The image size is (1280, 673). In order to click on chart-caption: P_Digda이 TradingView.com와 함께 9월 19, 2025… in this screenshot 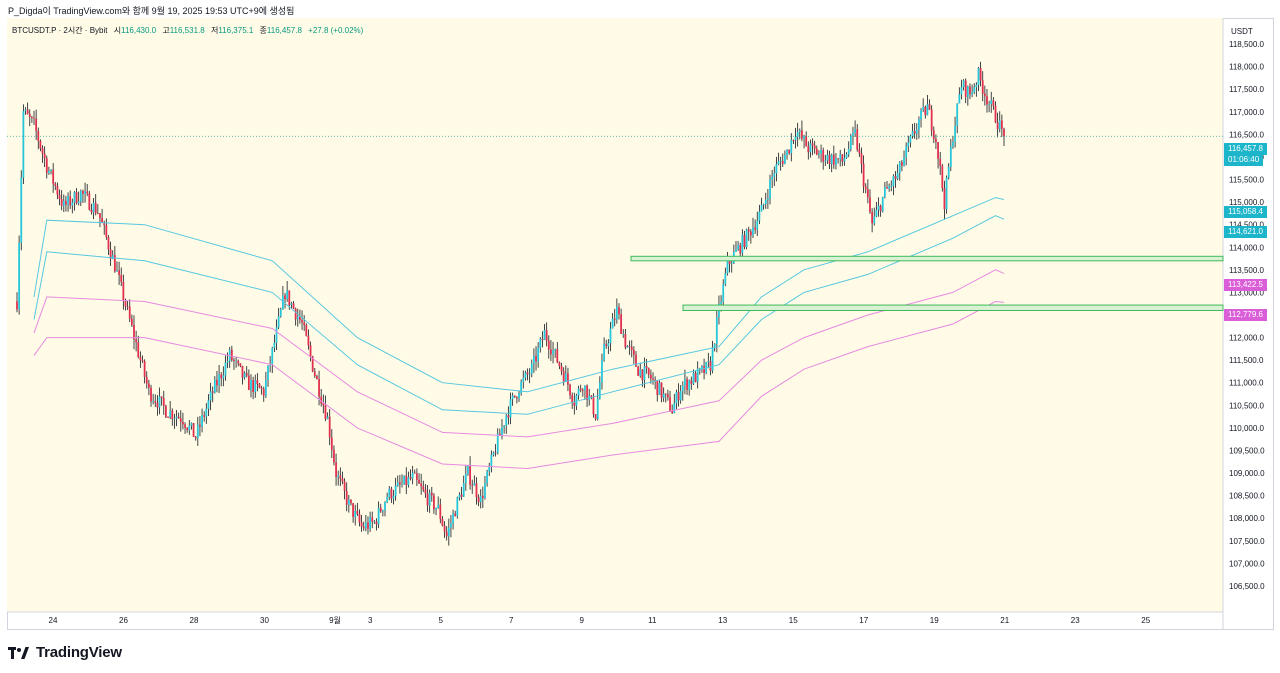, I will do `click(151, 11)`.